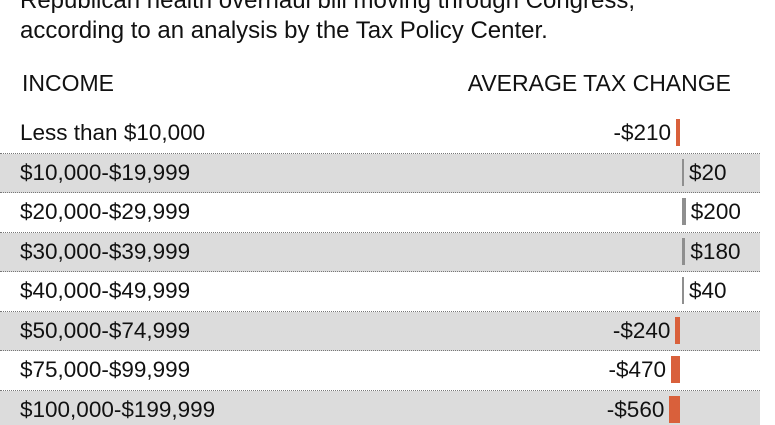 The height and width of the screenshot is (425, 775). What do you see at coordinates (105, 369) in the screenshot?
I see `income-label: $75,000-$99,999` at bounding box center [105, 369].